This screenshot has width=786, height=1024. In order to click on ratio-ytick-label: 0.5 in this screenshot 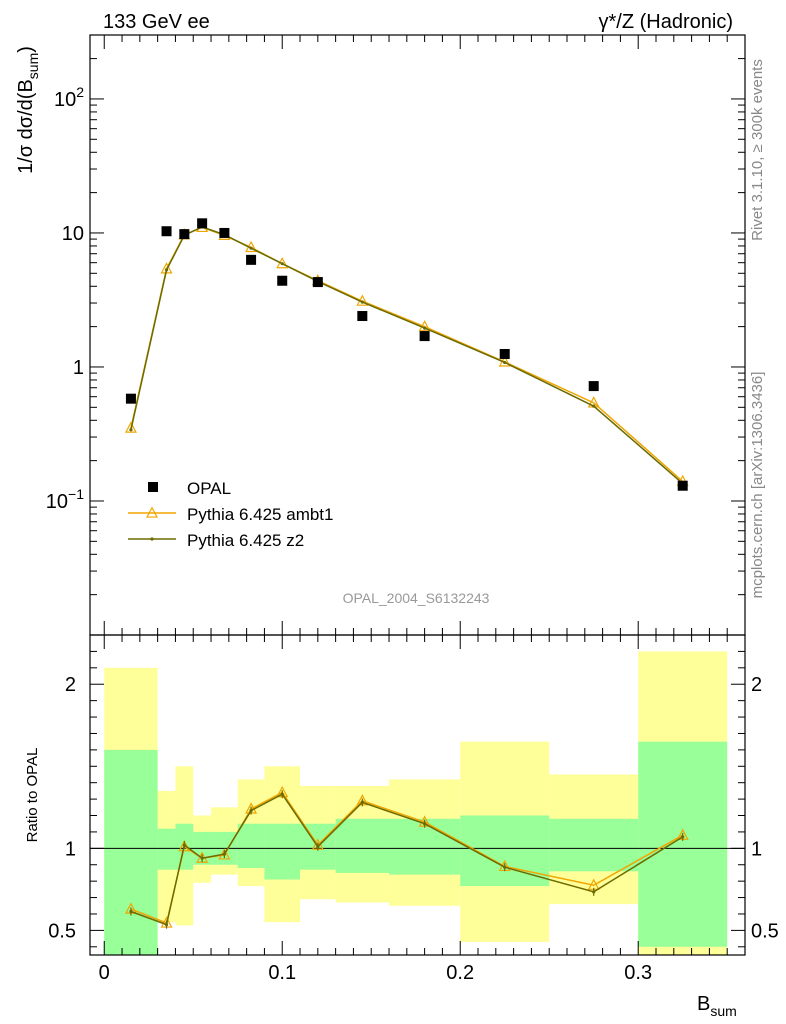, I will do `click(62, 931)`.